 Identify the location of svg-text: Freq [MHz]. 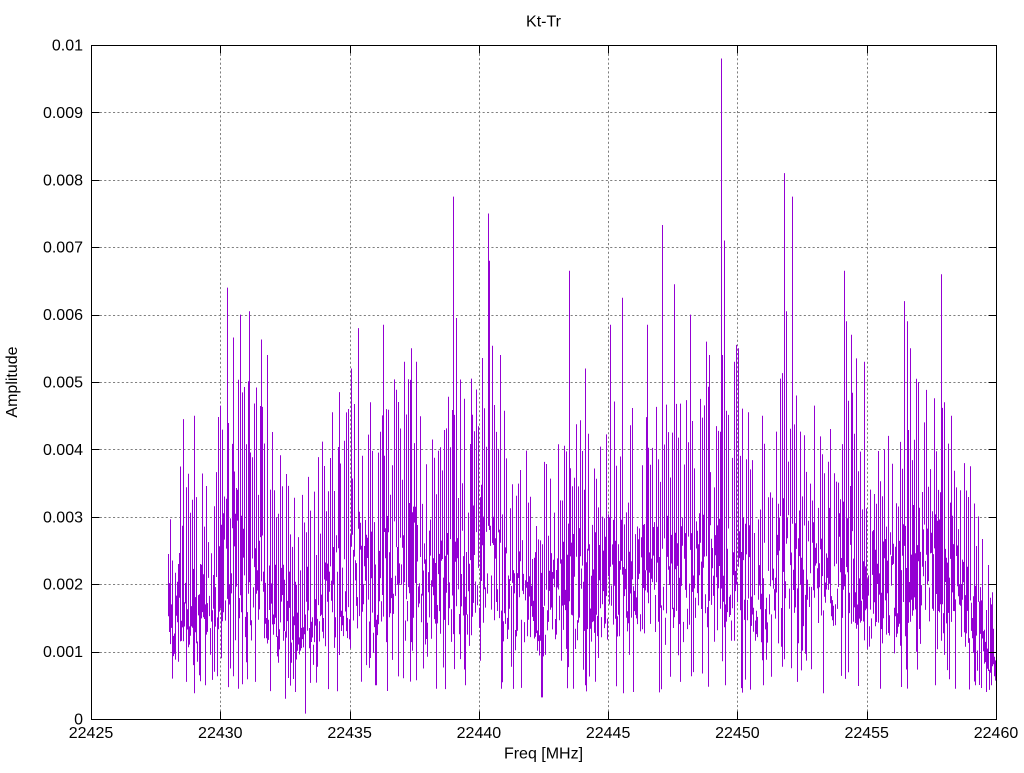
(543, 754).